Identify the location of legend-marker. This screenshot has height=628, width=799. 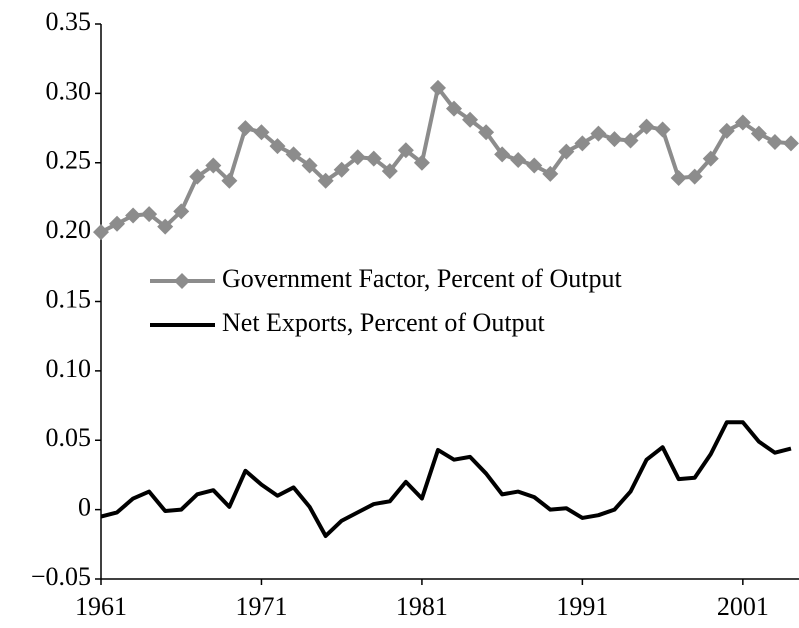
(182, 281).